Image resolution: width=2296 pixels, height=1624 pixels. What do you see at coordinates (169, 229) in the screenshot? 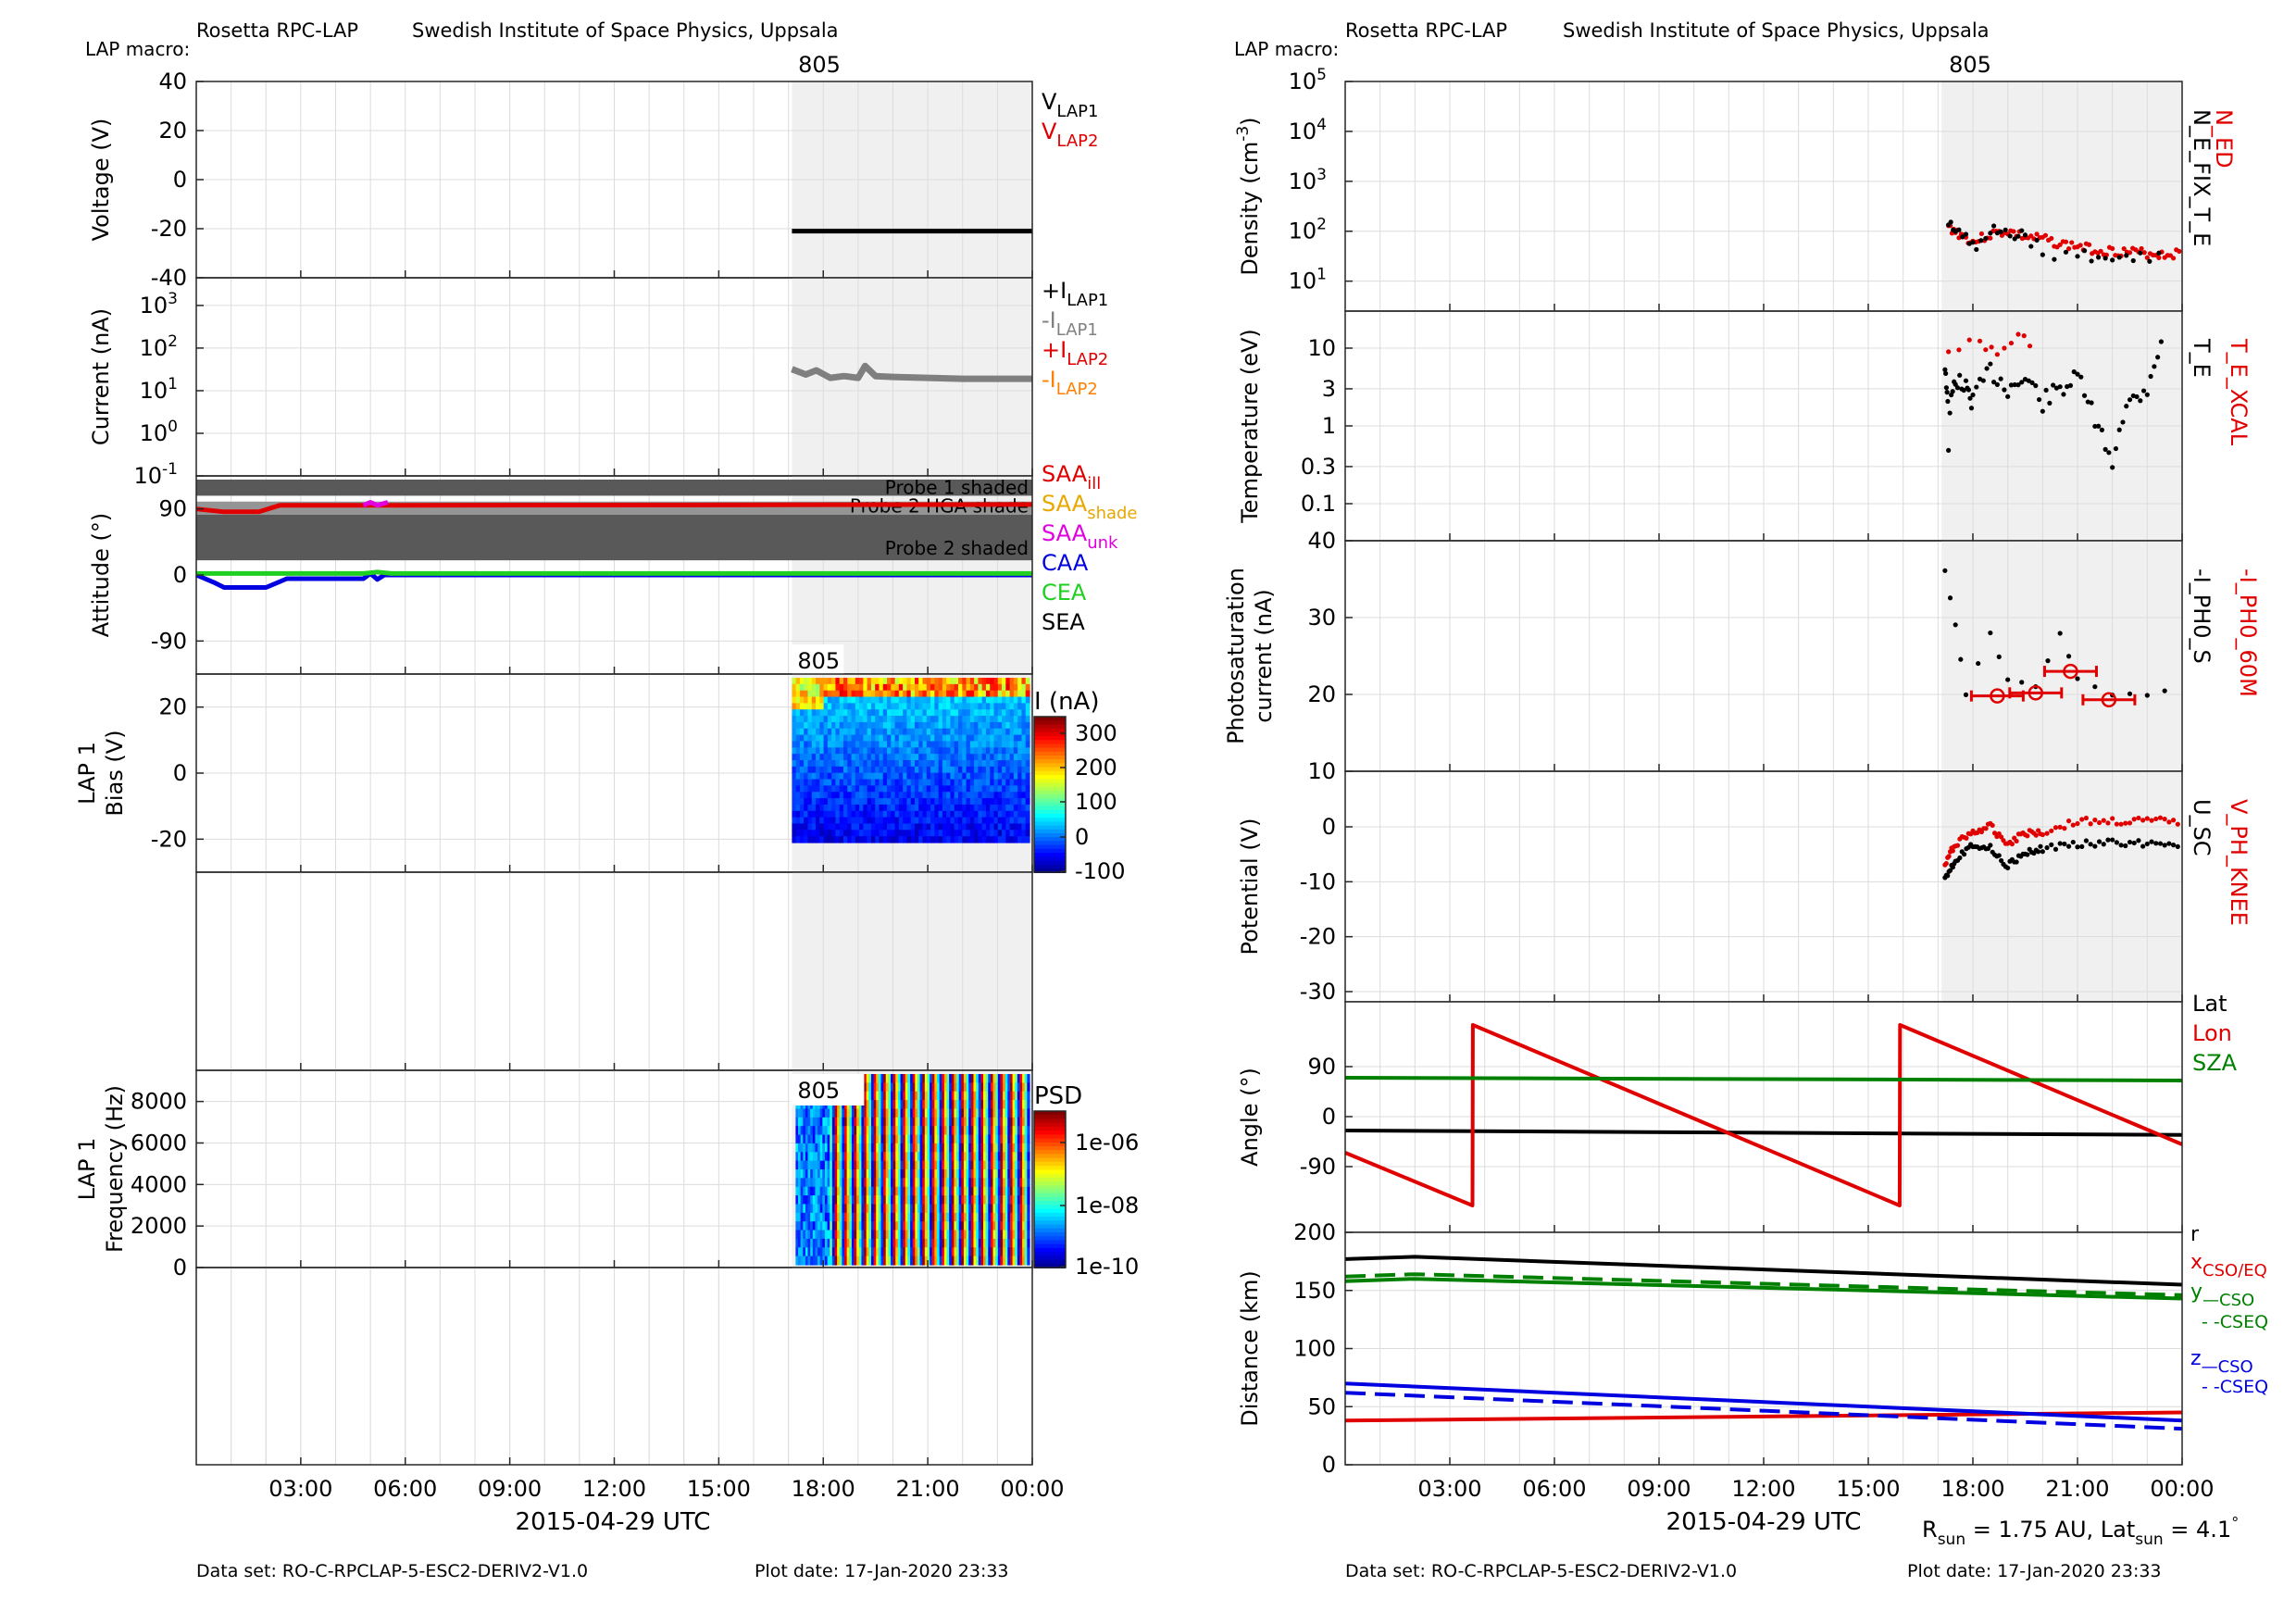
I see `y-tick-label: -20` at bounding box center [169, 229].